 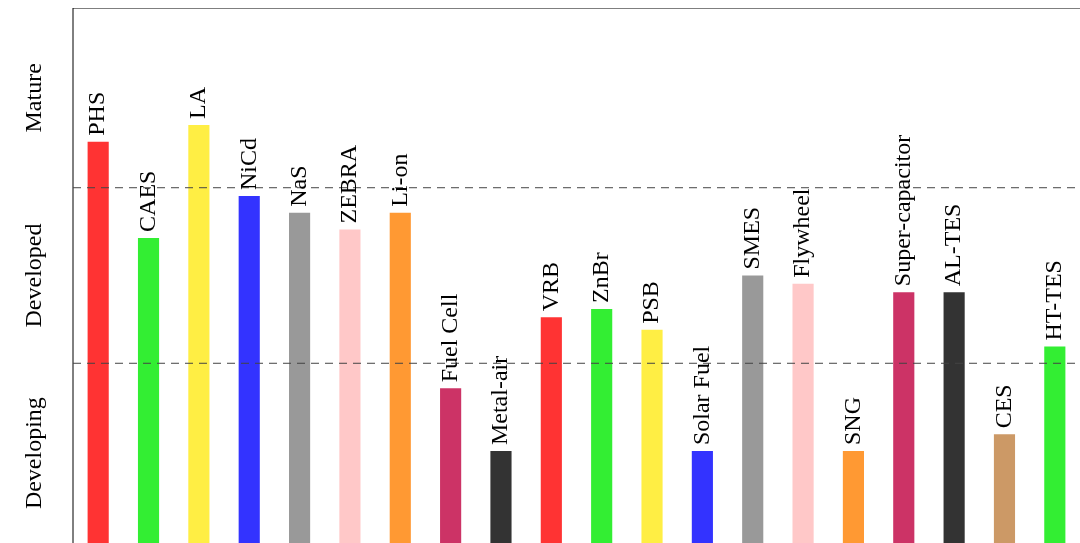 What do you see at coordinates (33, 275) in the screenshot?
I see `text: Developed` at bounding box center [33, 275].